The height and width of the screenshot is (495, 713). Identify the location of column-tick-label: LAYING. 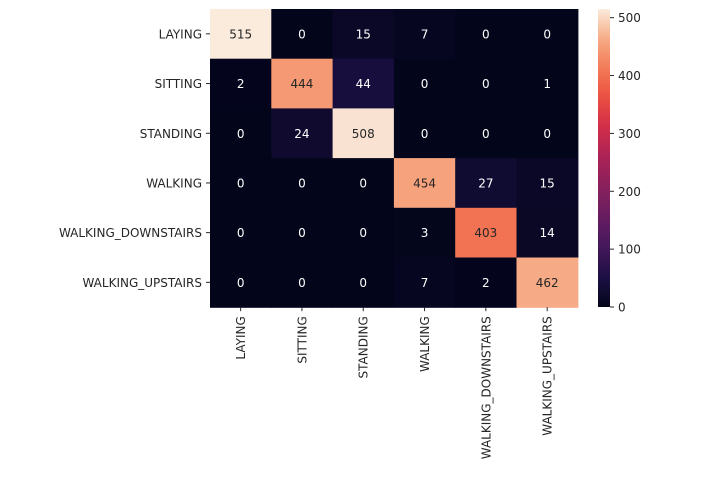
(241, 337).